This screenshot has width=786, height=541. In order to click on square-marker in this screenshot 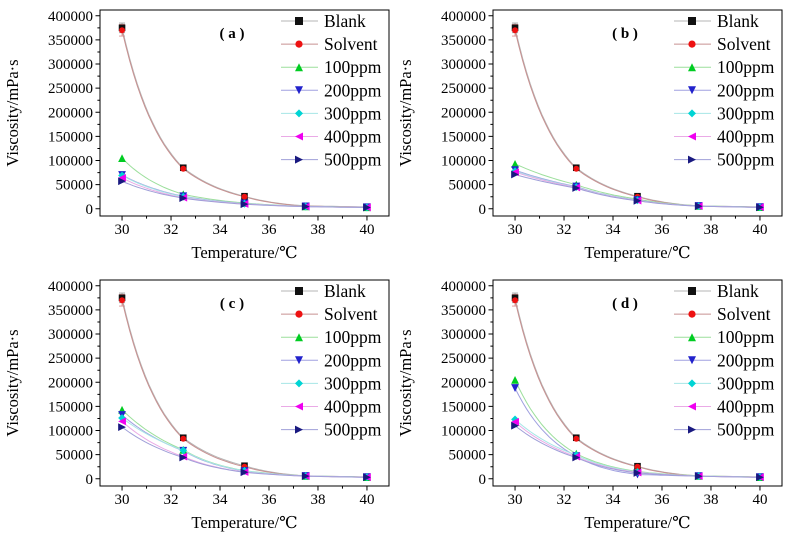, I will do `click(692, 291)`.